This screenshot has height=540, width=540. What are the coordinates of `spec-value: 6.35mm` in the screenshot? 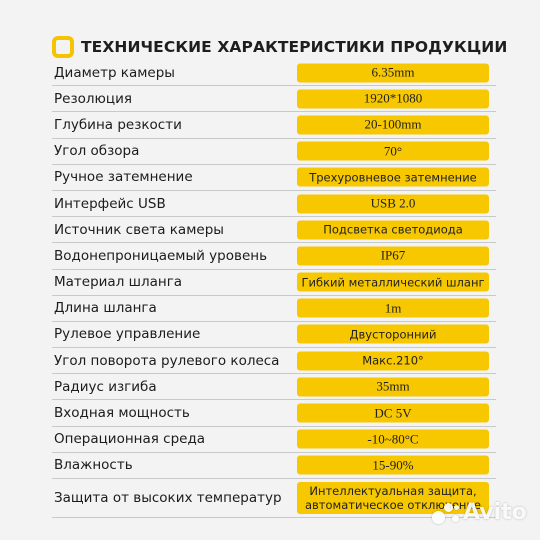 It's located at (393, 73).